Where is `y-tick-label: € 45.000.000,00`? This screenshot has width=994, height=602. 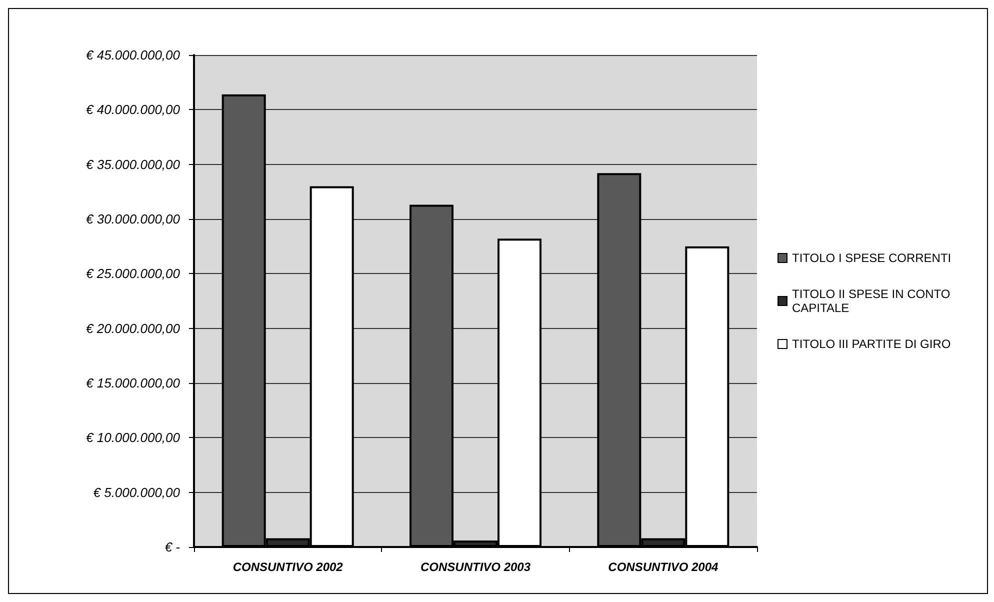 y-tick-label: € 45.000.000,00 is located at coordinates (133, 55).